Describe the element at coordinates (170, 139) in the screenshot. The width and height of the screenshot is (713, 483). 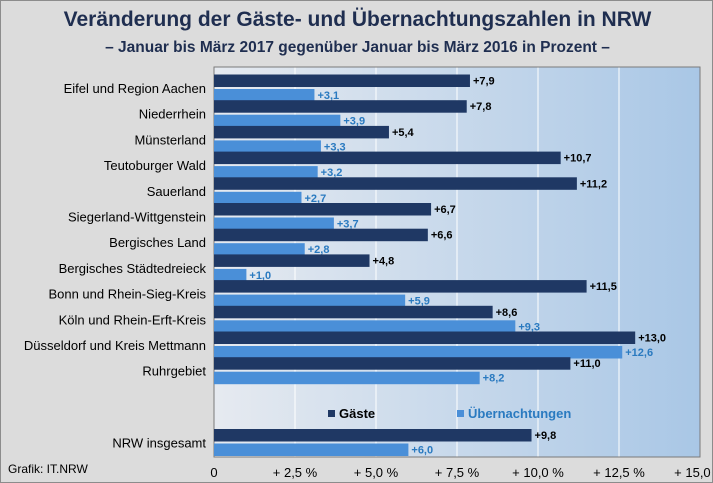
I see `category-label: Münsterland` at that location.